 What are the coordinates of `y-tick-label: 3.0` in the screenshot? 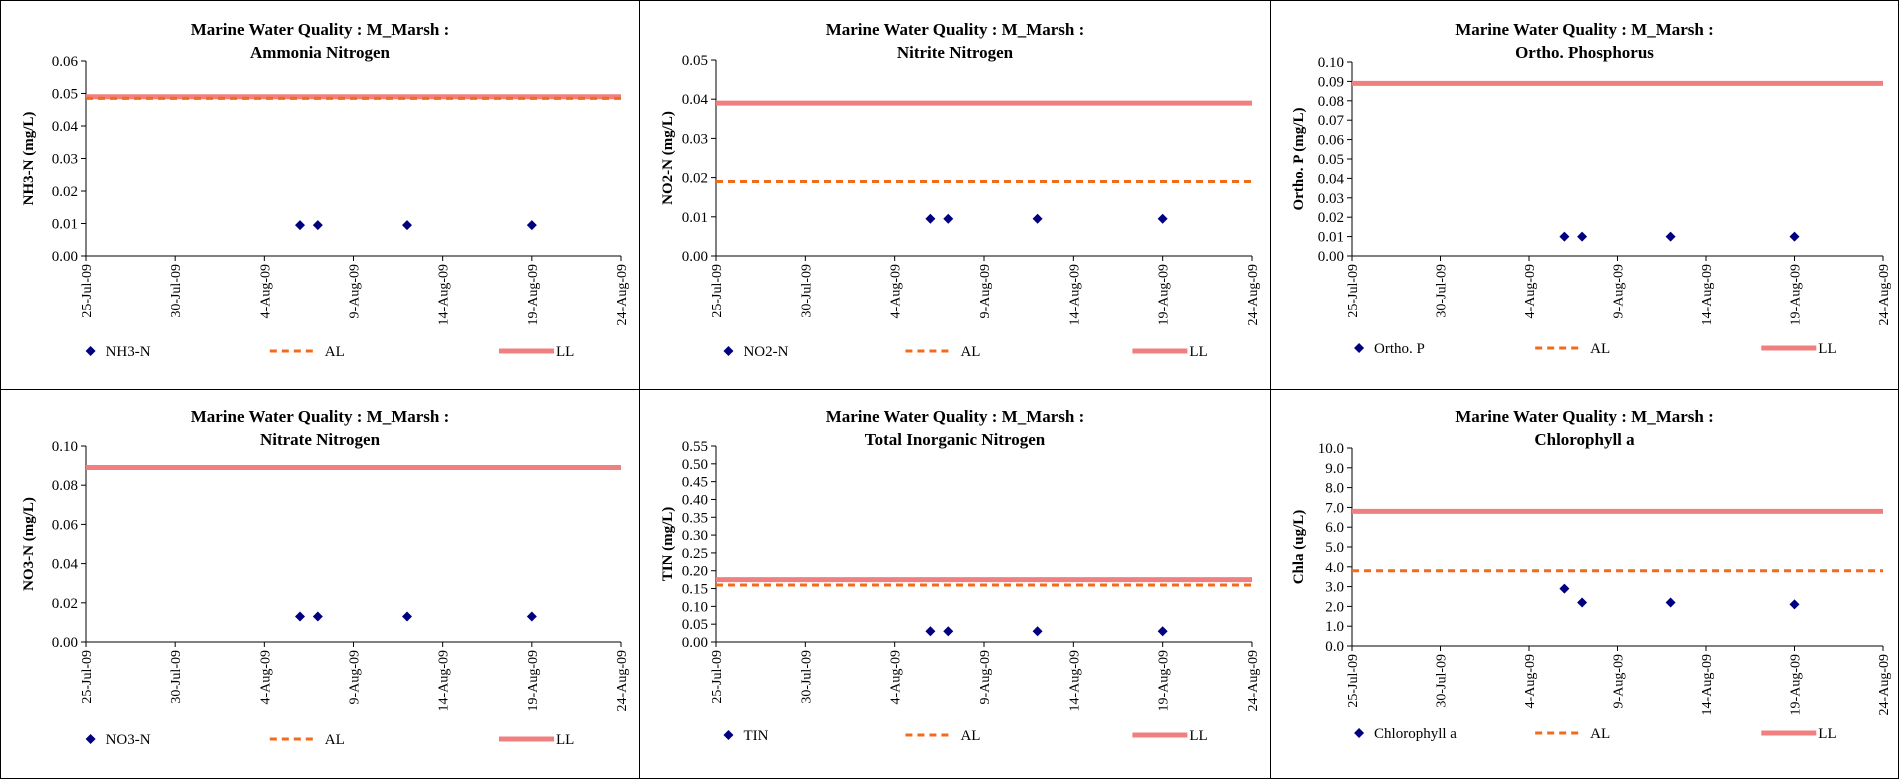 It's located at (1334, 588).